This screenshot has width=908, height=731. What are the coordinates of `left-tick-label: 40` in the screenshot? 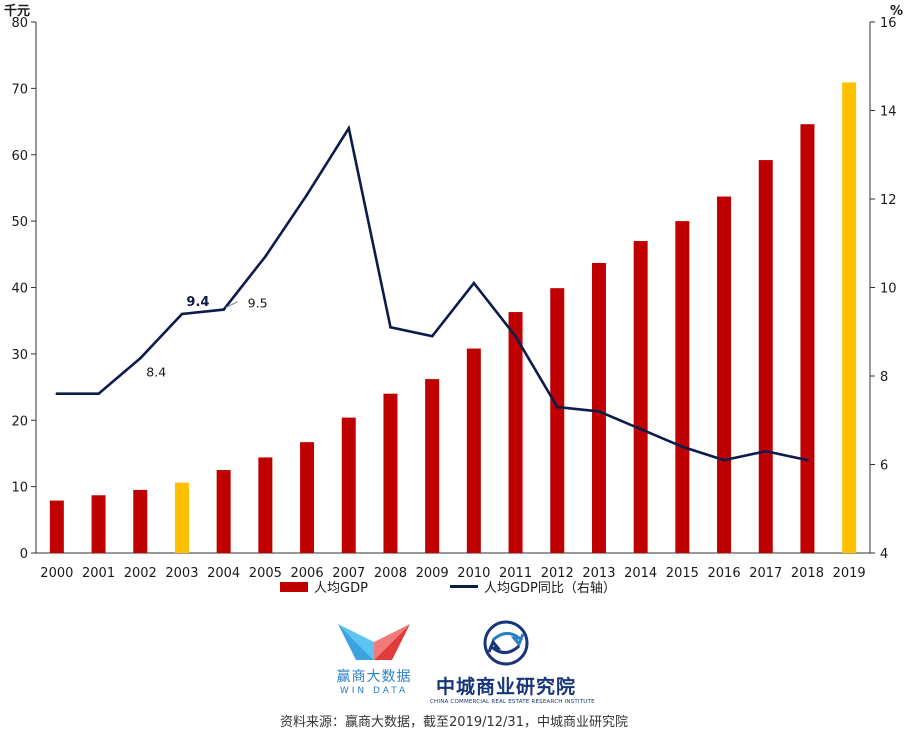 It's located at (19, 289).